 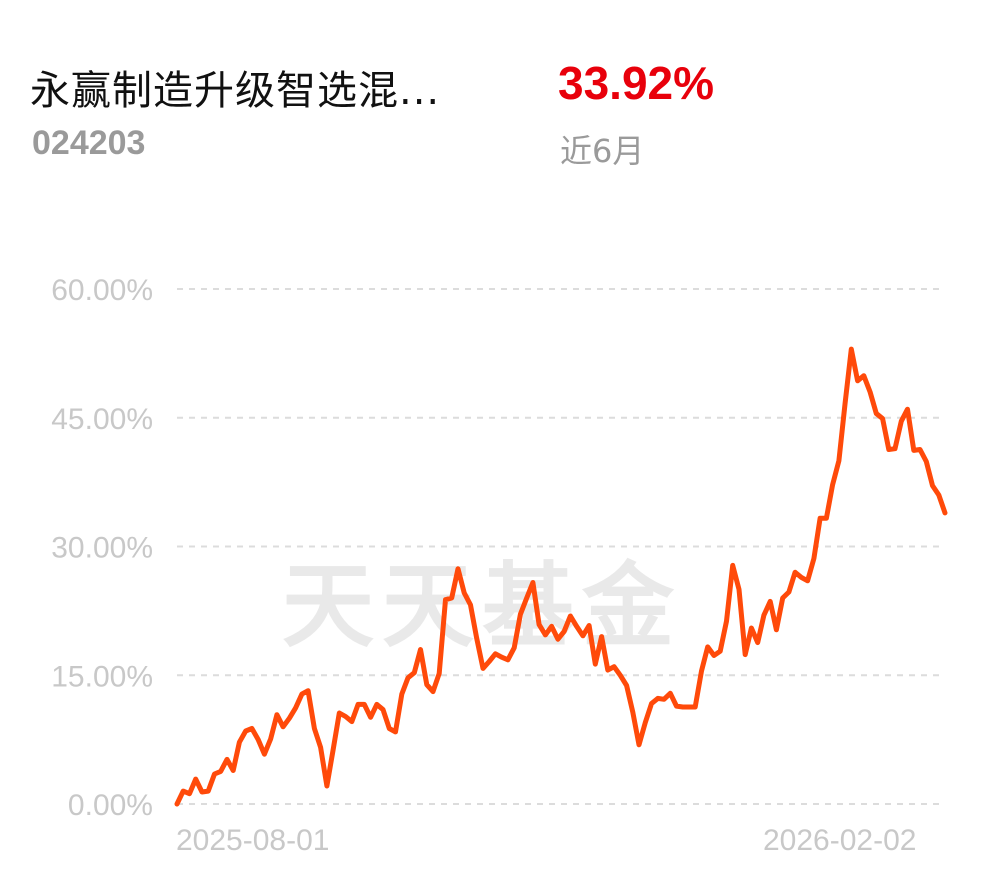 I want to click on y-tick-label: 0.00%, so click(x=110, y=805).